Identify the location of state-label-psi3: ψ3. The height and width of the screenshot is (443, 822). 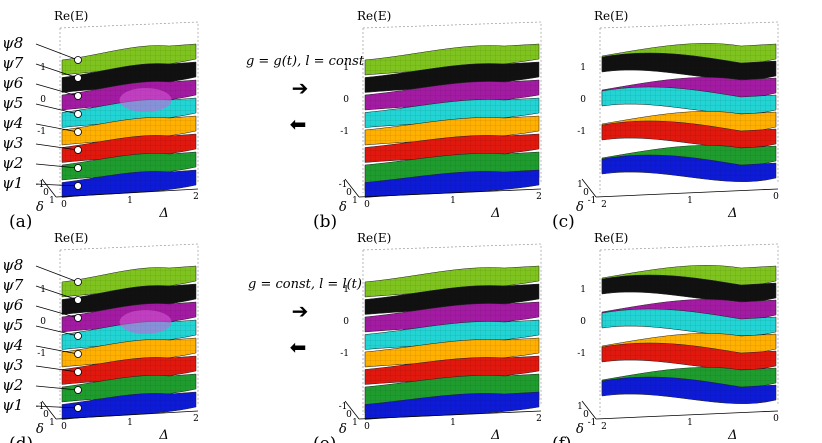
(12, 365).